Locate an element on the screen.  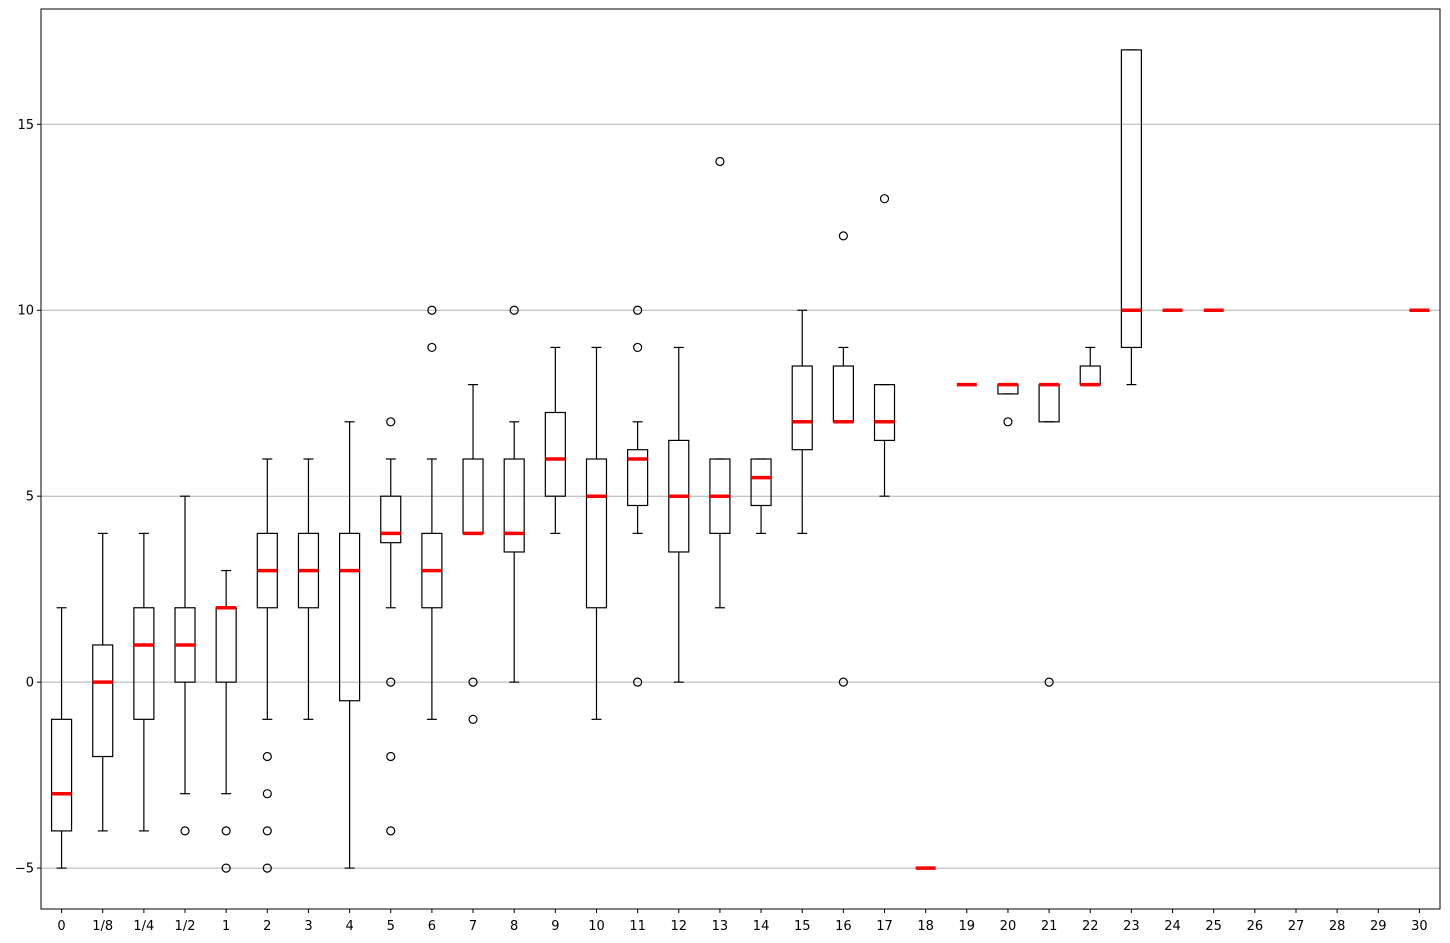
x-tick-label: 0 is located at coordinates (61, 926).